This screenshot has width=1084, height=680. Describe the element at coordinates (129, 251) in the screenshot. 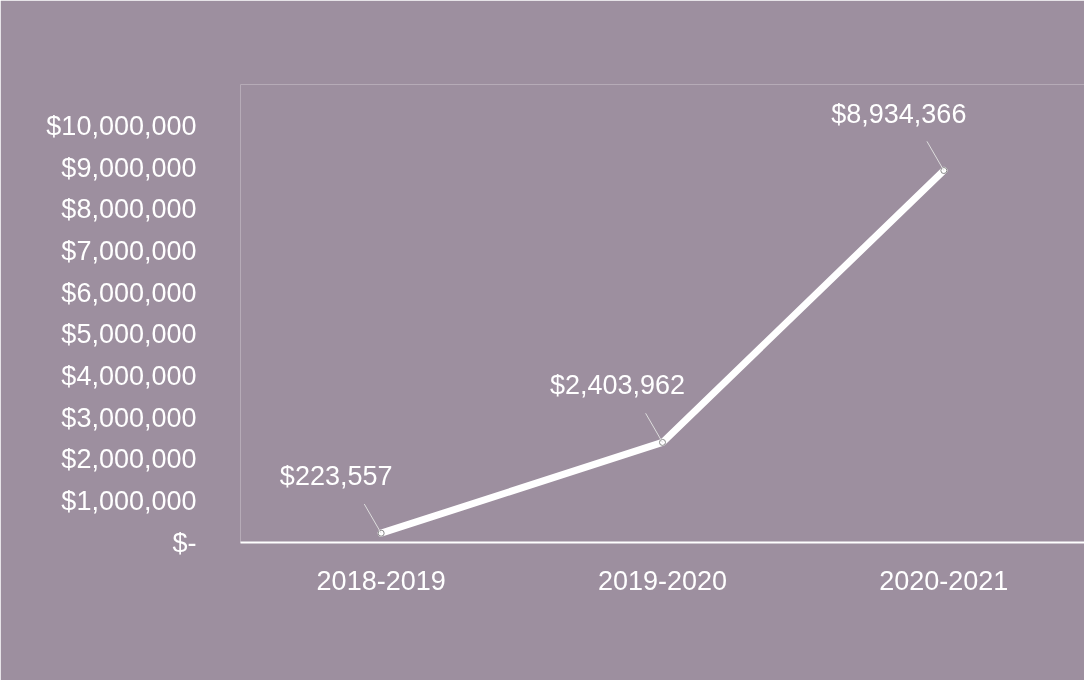

I see `y-tick-label: $7,000,000` at that location.